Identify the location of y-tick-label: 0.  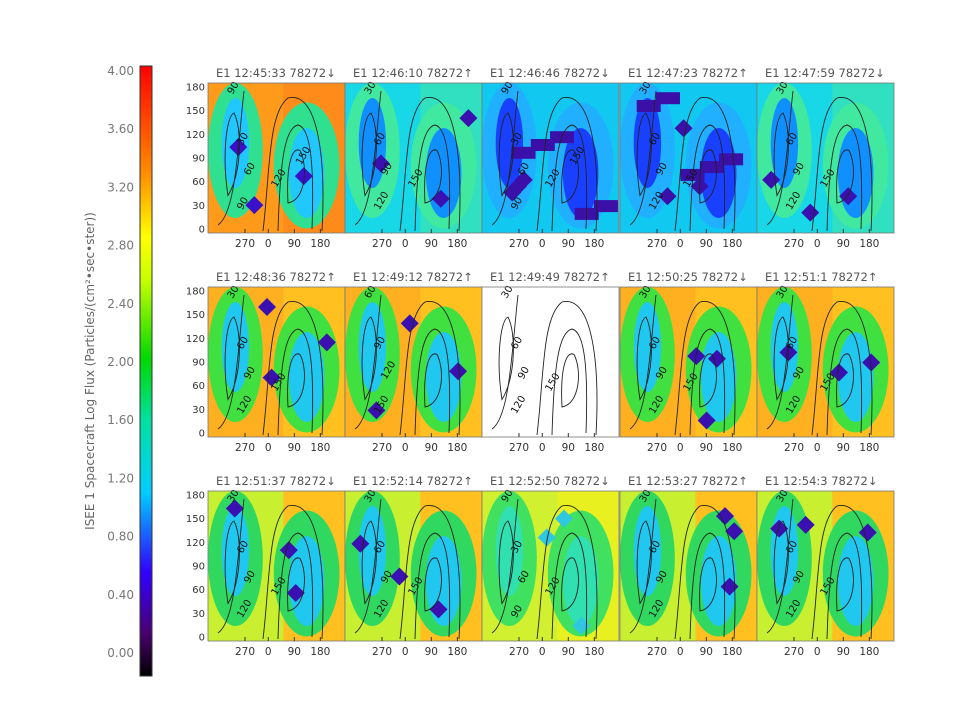
(202, 638).